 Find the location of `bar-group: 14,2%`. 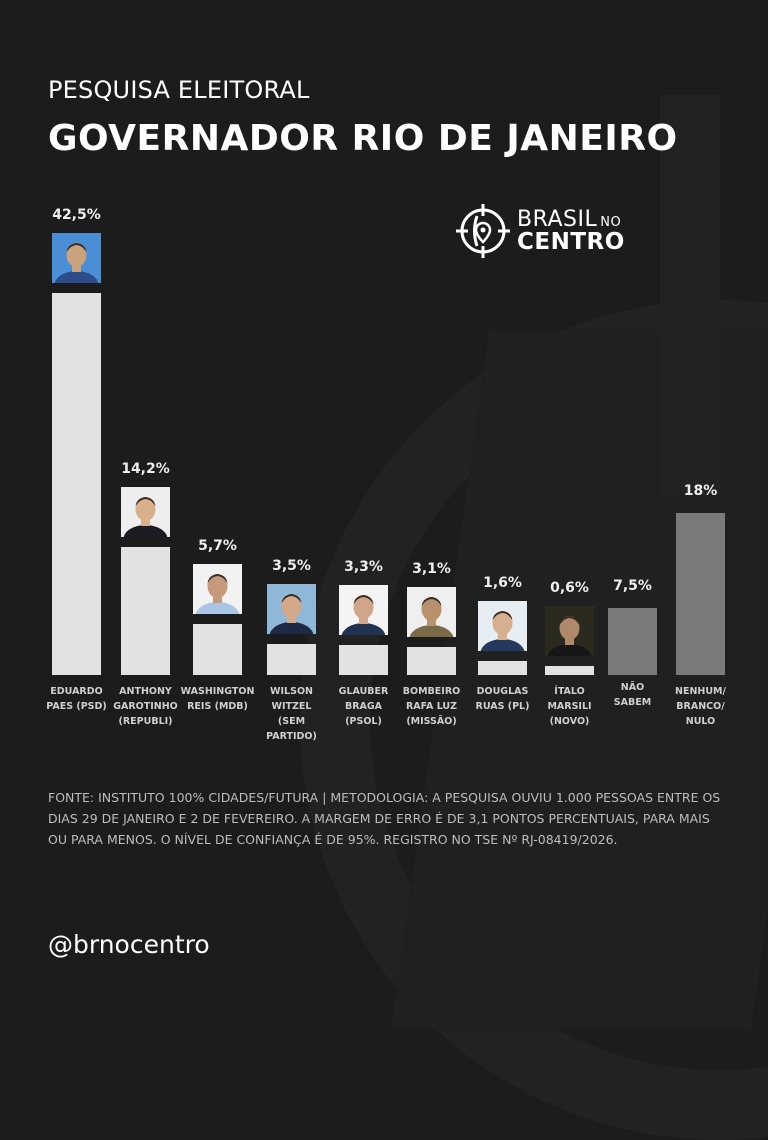

bar-group: 14,2% is located at coordinates (145, 337).